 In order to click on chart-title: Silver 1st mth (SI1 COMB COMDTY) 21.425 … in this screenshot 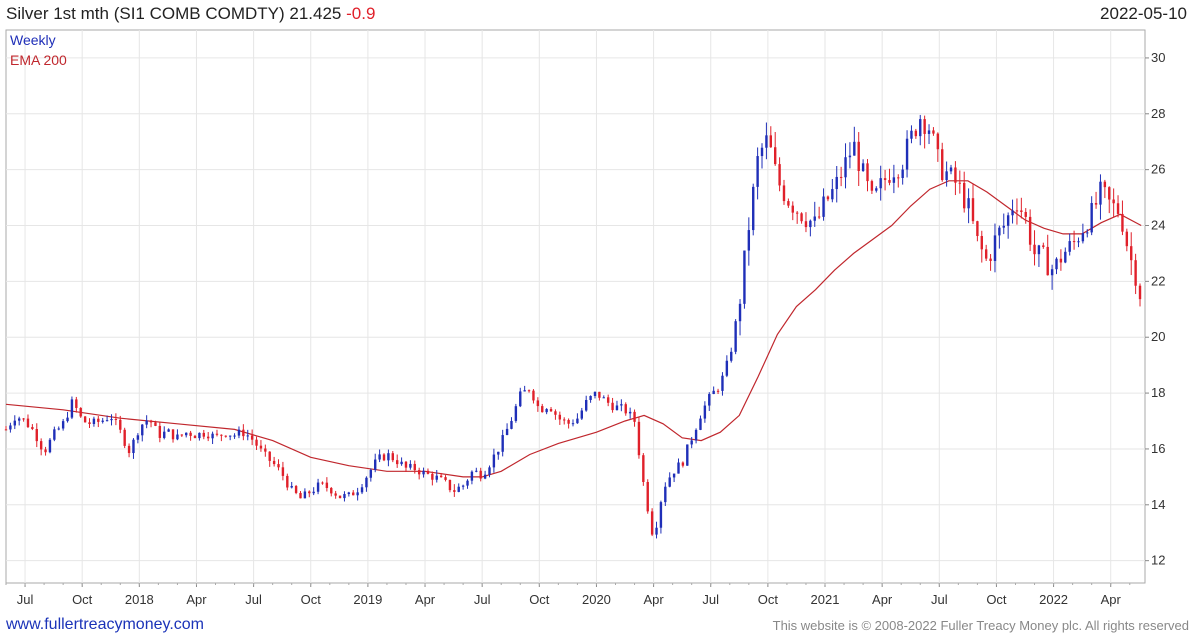, I will do `click(190, 14)`.